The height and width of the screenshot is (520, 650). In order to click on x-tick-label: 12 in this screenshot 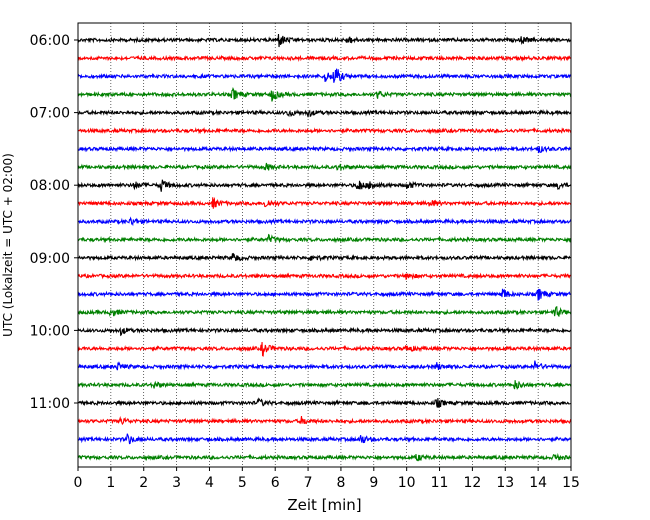, I will do `click(472, 483)`.